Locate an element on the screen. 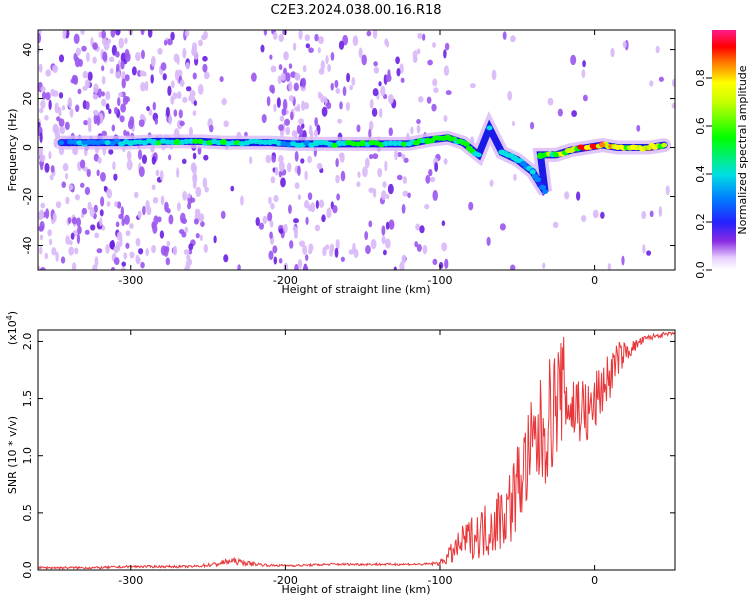  y-tick-label: 0.0 is located at coordinates (27, 570).